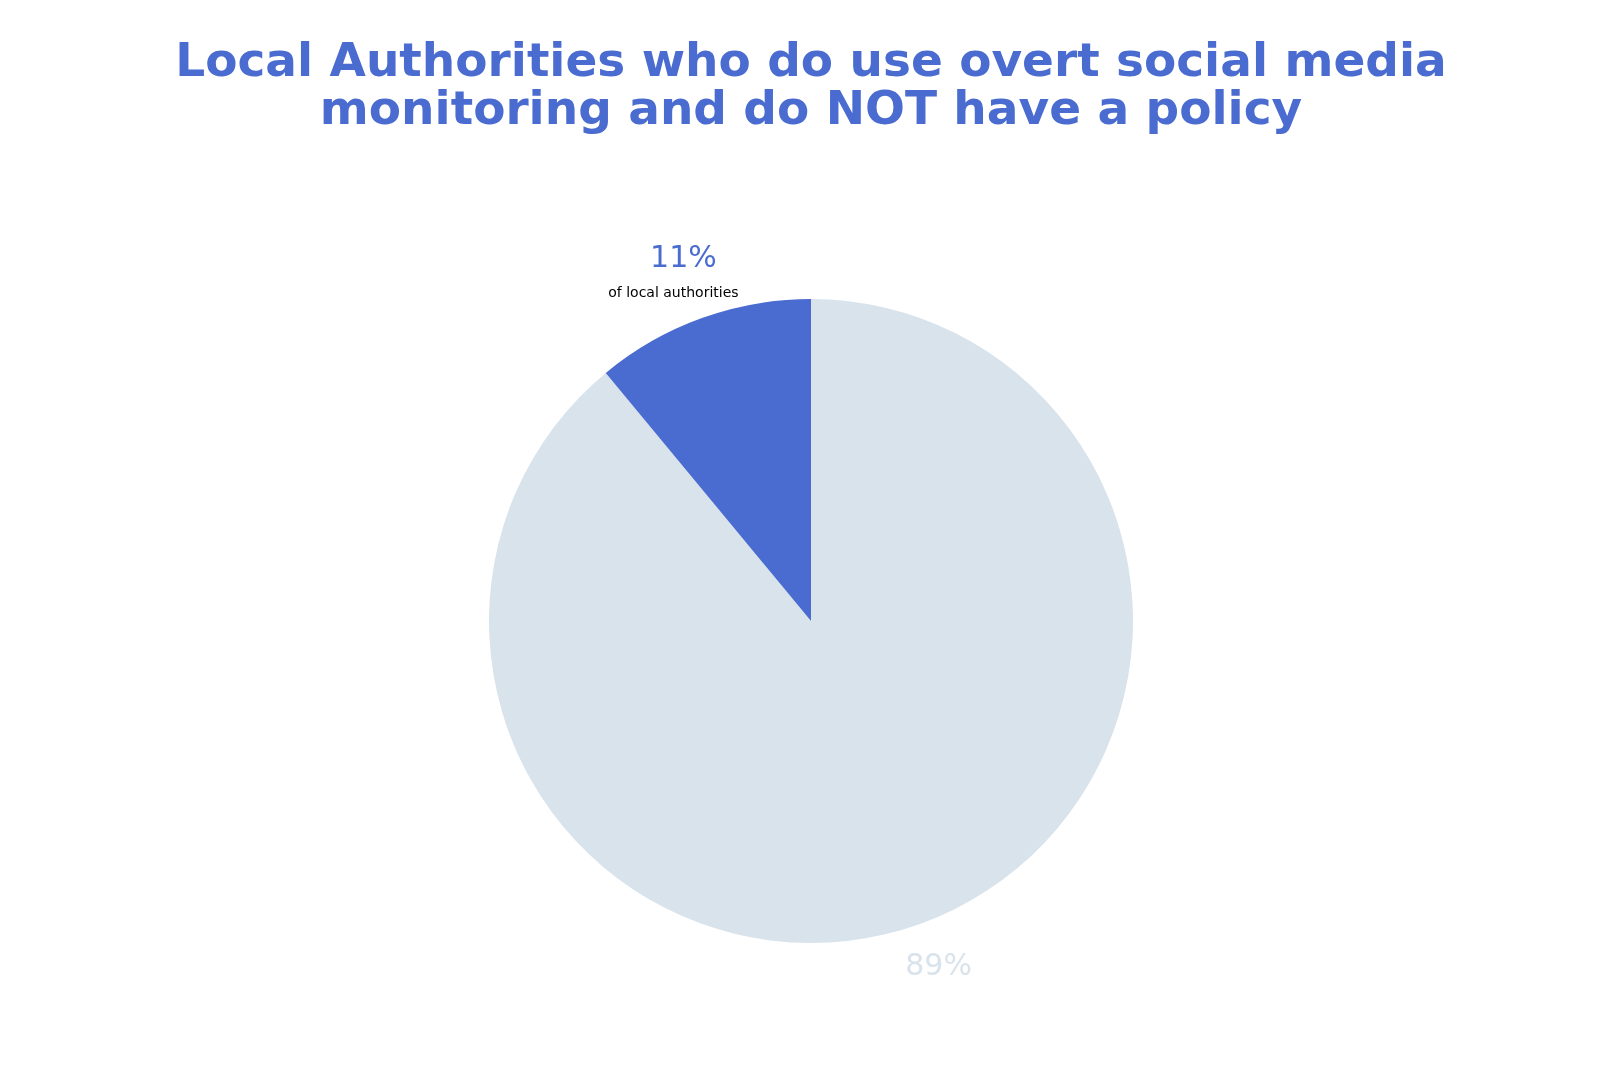 This screenshot has width=1622, height=1080. What do you see at coordinates (811, 83) in the screenshot?
I see `chart-title: Local Authorities who do use overt social media monitoring and do NOT have a policy` at bounding box center [811, 83].